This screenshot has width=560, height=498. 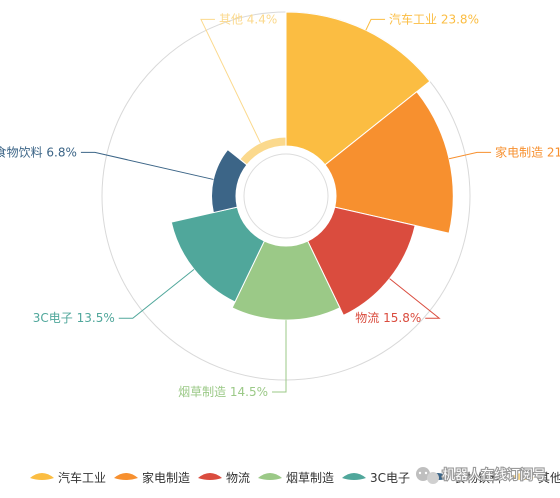 What do you see at coordinates (286, 196) in the screenshot?
I see `inner-guide-circle` at bounding box center [286, 196].